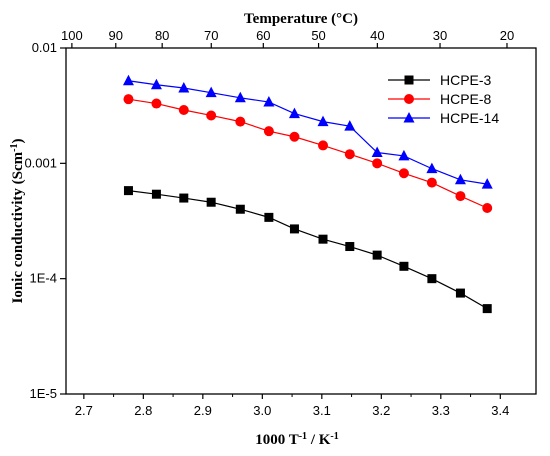  Describe the element at coordinates (500, 410) in the screenshot. I see `x-tick-label: 3.4` at that location.